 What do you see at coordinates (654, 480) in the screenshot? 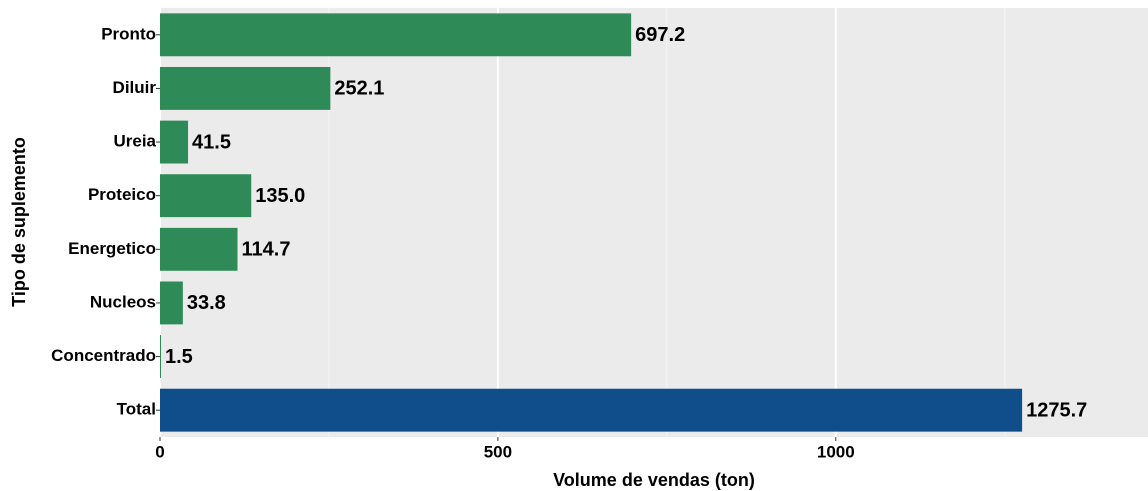
I see `x-axis-title: Volume de vendas (ton)` at bounding box center [654, 480].